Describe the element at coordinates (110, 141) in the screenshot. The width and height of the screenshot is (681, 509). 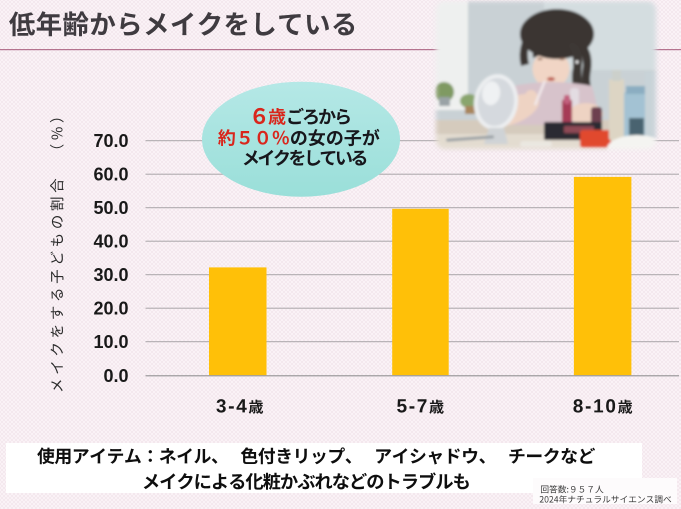
I see `svg-text: 70.0` at that location.